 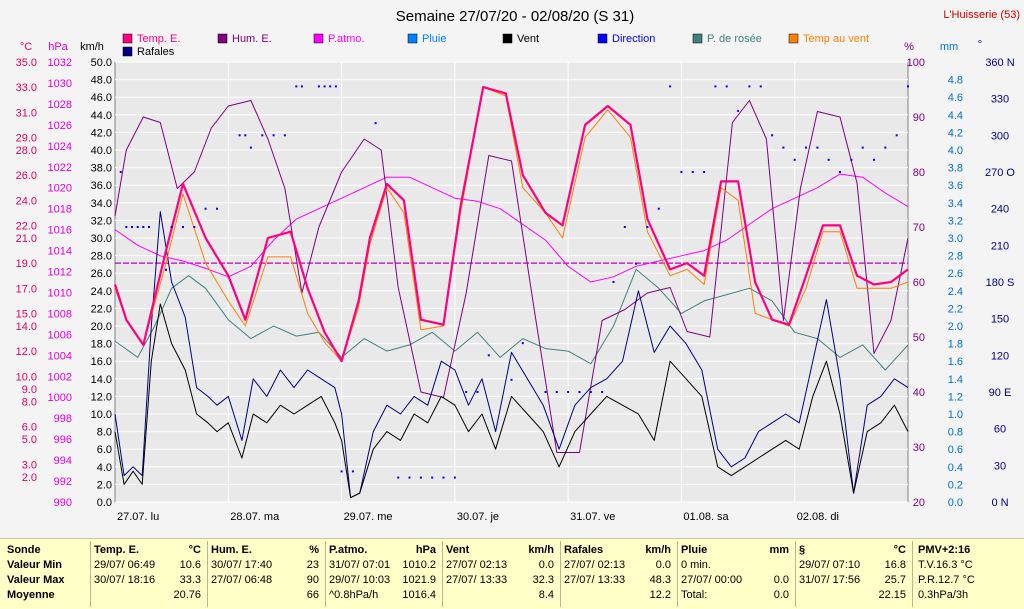 I want to click on wind-tick-label: 34.0, so click(x=101, y=204).